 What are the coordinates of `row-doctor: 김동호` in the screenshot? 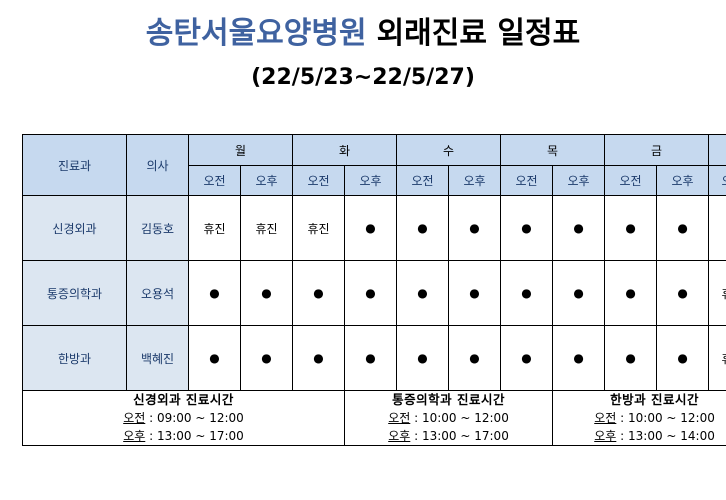 It's located at (157, 228).